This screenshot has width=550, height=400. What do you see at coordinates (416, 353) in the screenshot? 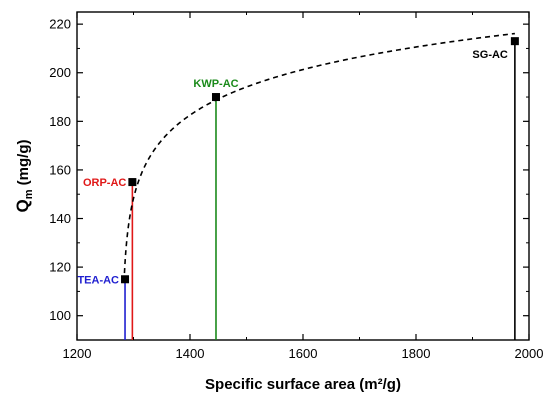
I see `x-tick-label: 1800` at bounding box center [416, 353].